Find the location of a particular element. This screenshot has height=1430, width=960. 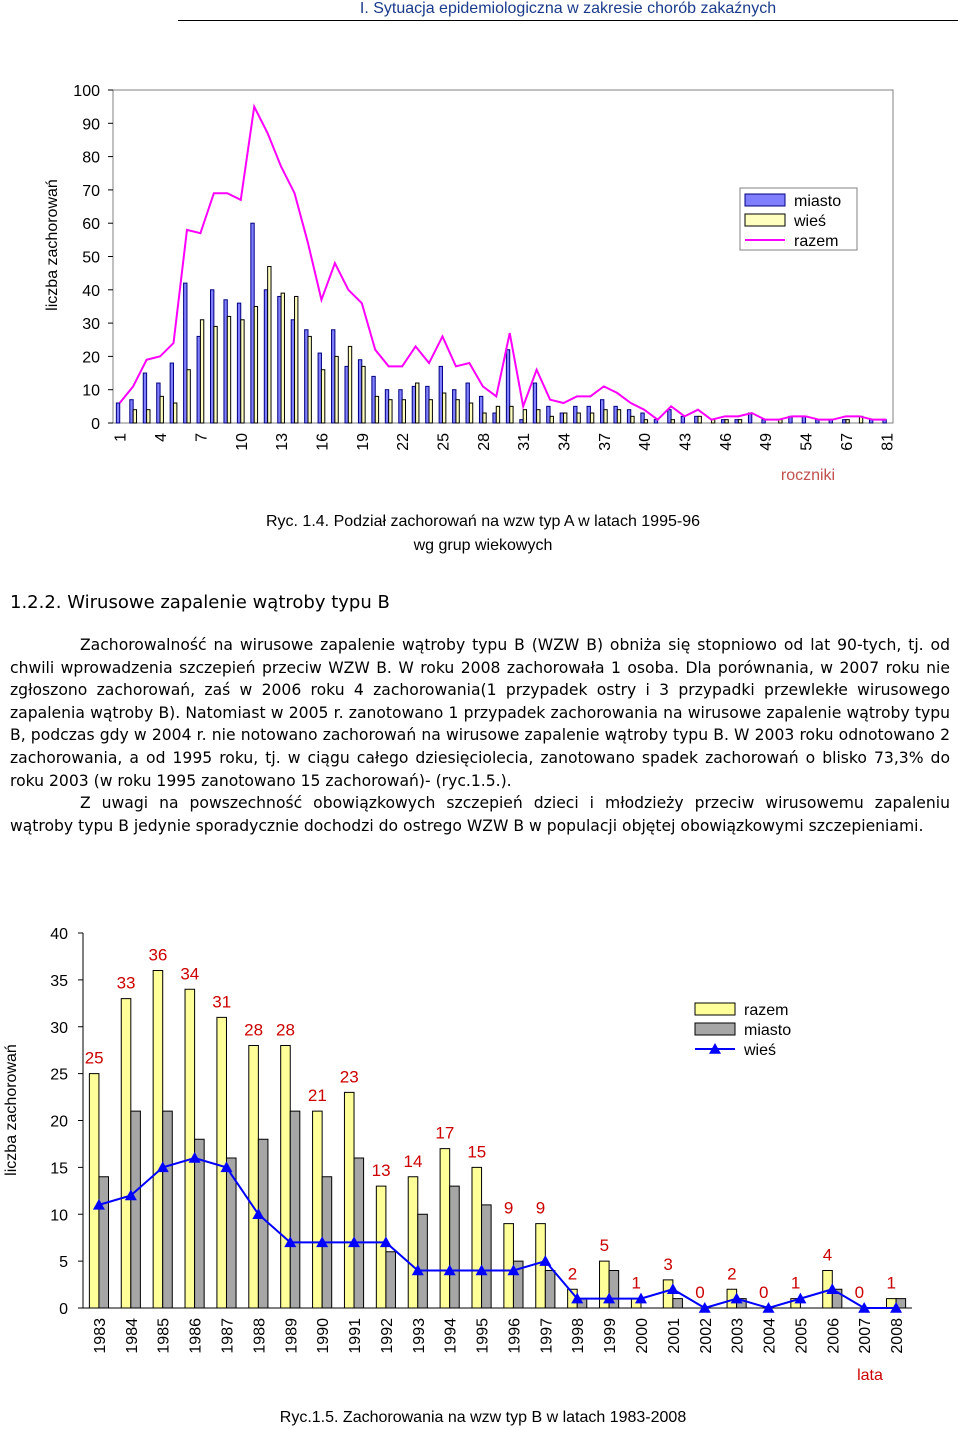

y-tick-label: 70 is located at coordinates (91, 191).